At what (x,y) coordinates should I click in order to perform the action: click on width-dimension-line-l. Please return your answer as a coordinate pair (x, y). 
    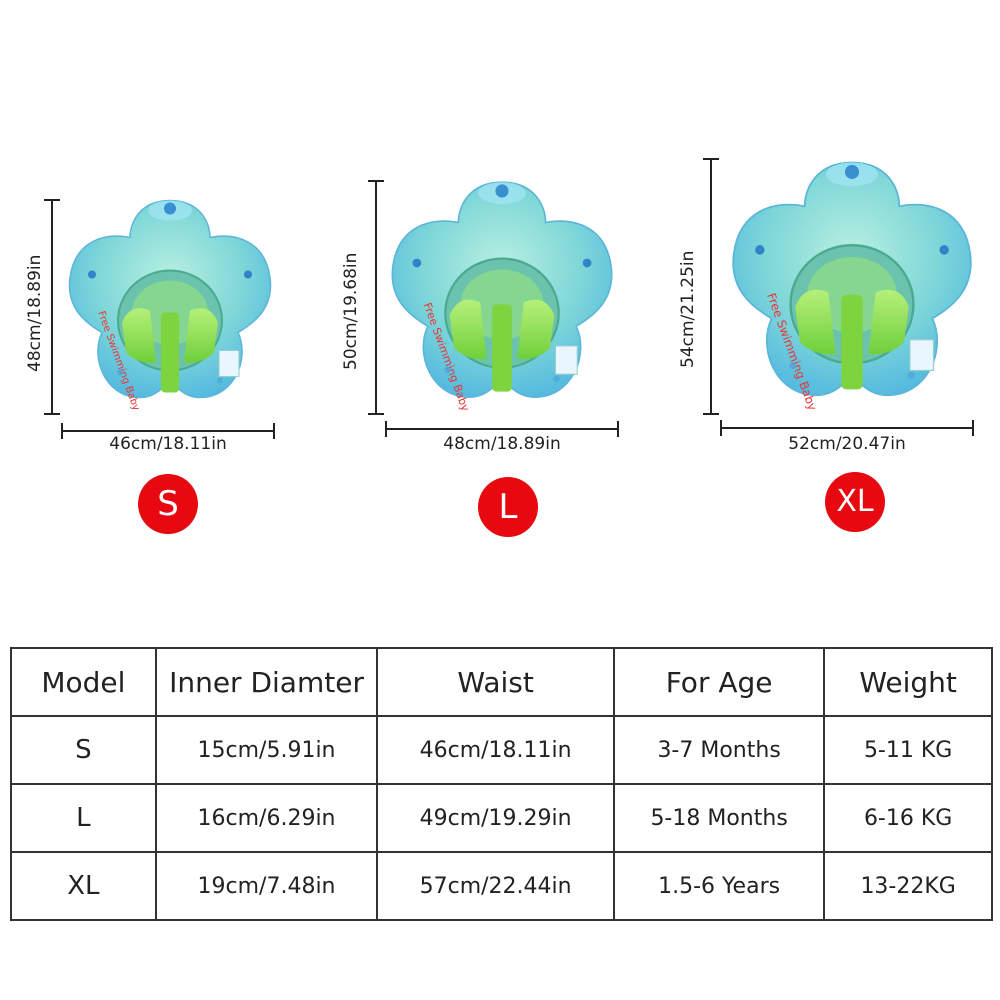
    Looking at the image, I should click on (502, 429).